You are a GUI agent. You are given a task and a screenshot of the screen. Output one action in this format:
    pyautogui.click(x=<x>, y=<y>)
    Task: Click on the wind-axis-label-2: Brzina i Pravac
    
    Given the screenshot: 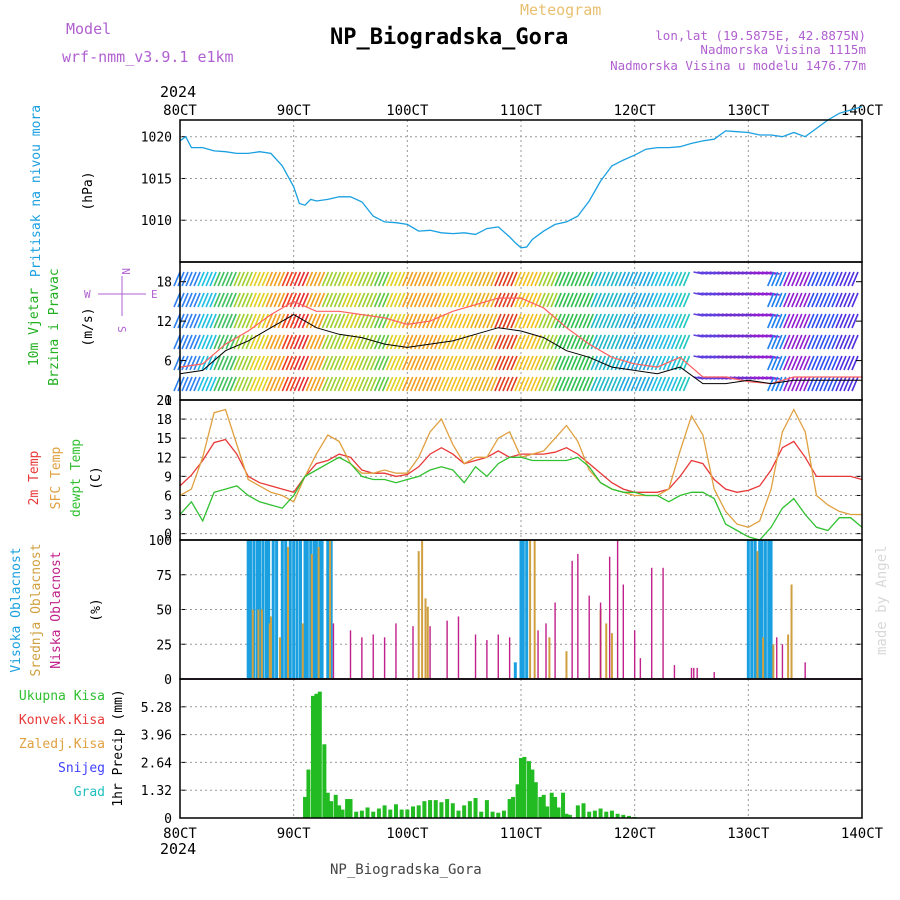 What is the action you would take?
    pyautogui.click(x=54, y=326)
    